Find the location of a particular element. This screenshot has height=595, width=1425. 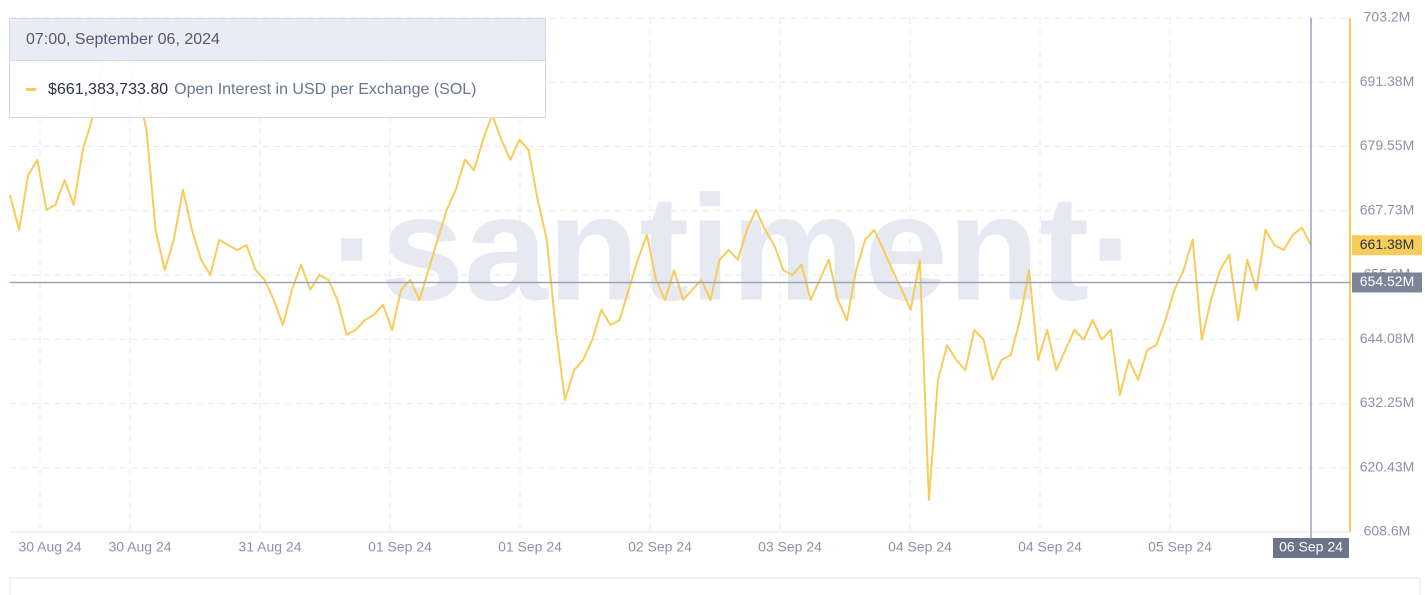

hover-x-label: 06 Sep 24 is located at coordinates (1311, 547).